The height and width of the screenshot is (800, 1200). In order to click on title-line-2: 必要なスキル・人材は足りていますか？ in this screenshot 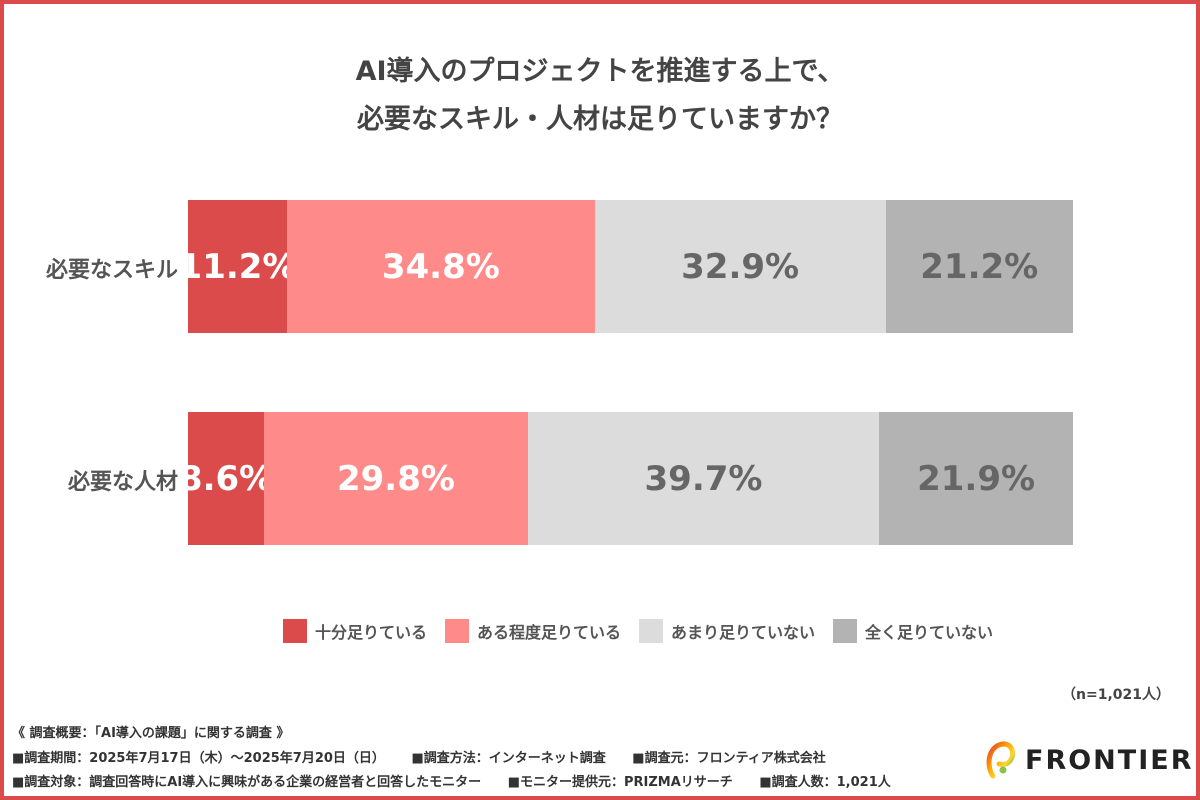, I will do `click(600, 119)`.